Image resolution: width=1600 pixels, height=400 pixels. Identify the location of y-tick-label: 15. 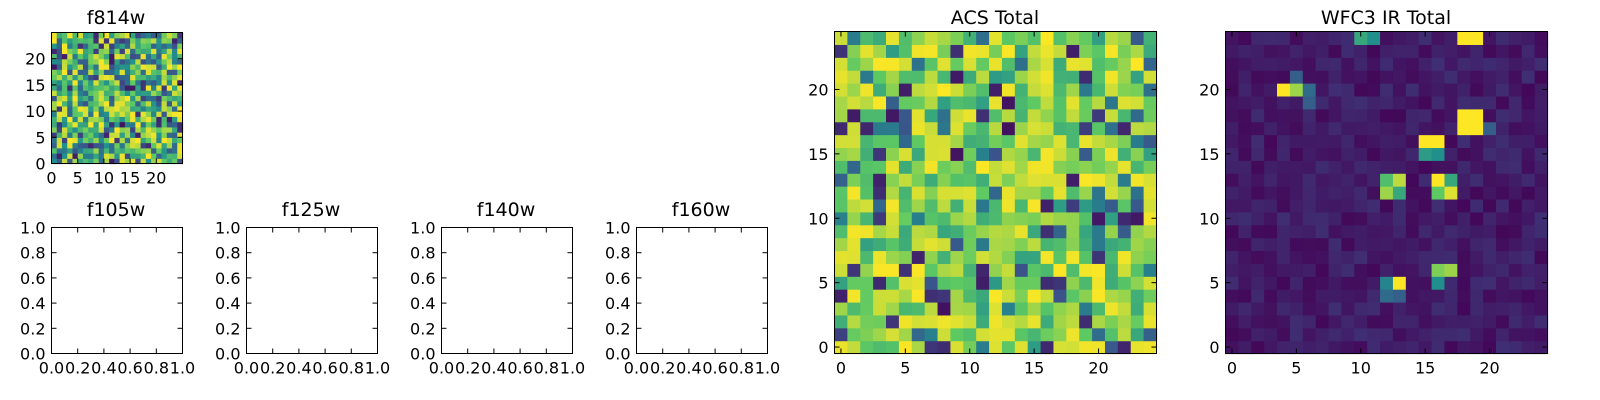
(818, 154).